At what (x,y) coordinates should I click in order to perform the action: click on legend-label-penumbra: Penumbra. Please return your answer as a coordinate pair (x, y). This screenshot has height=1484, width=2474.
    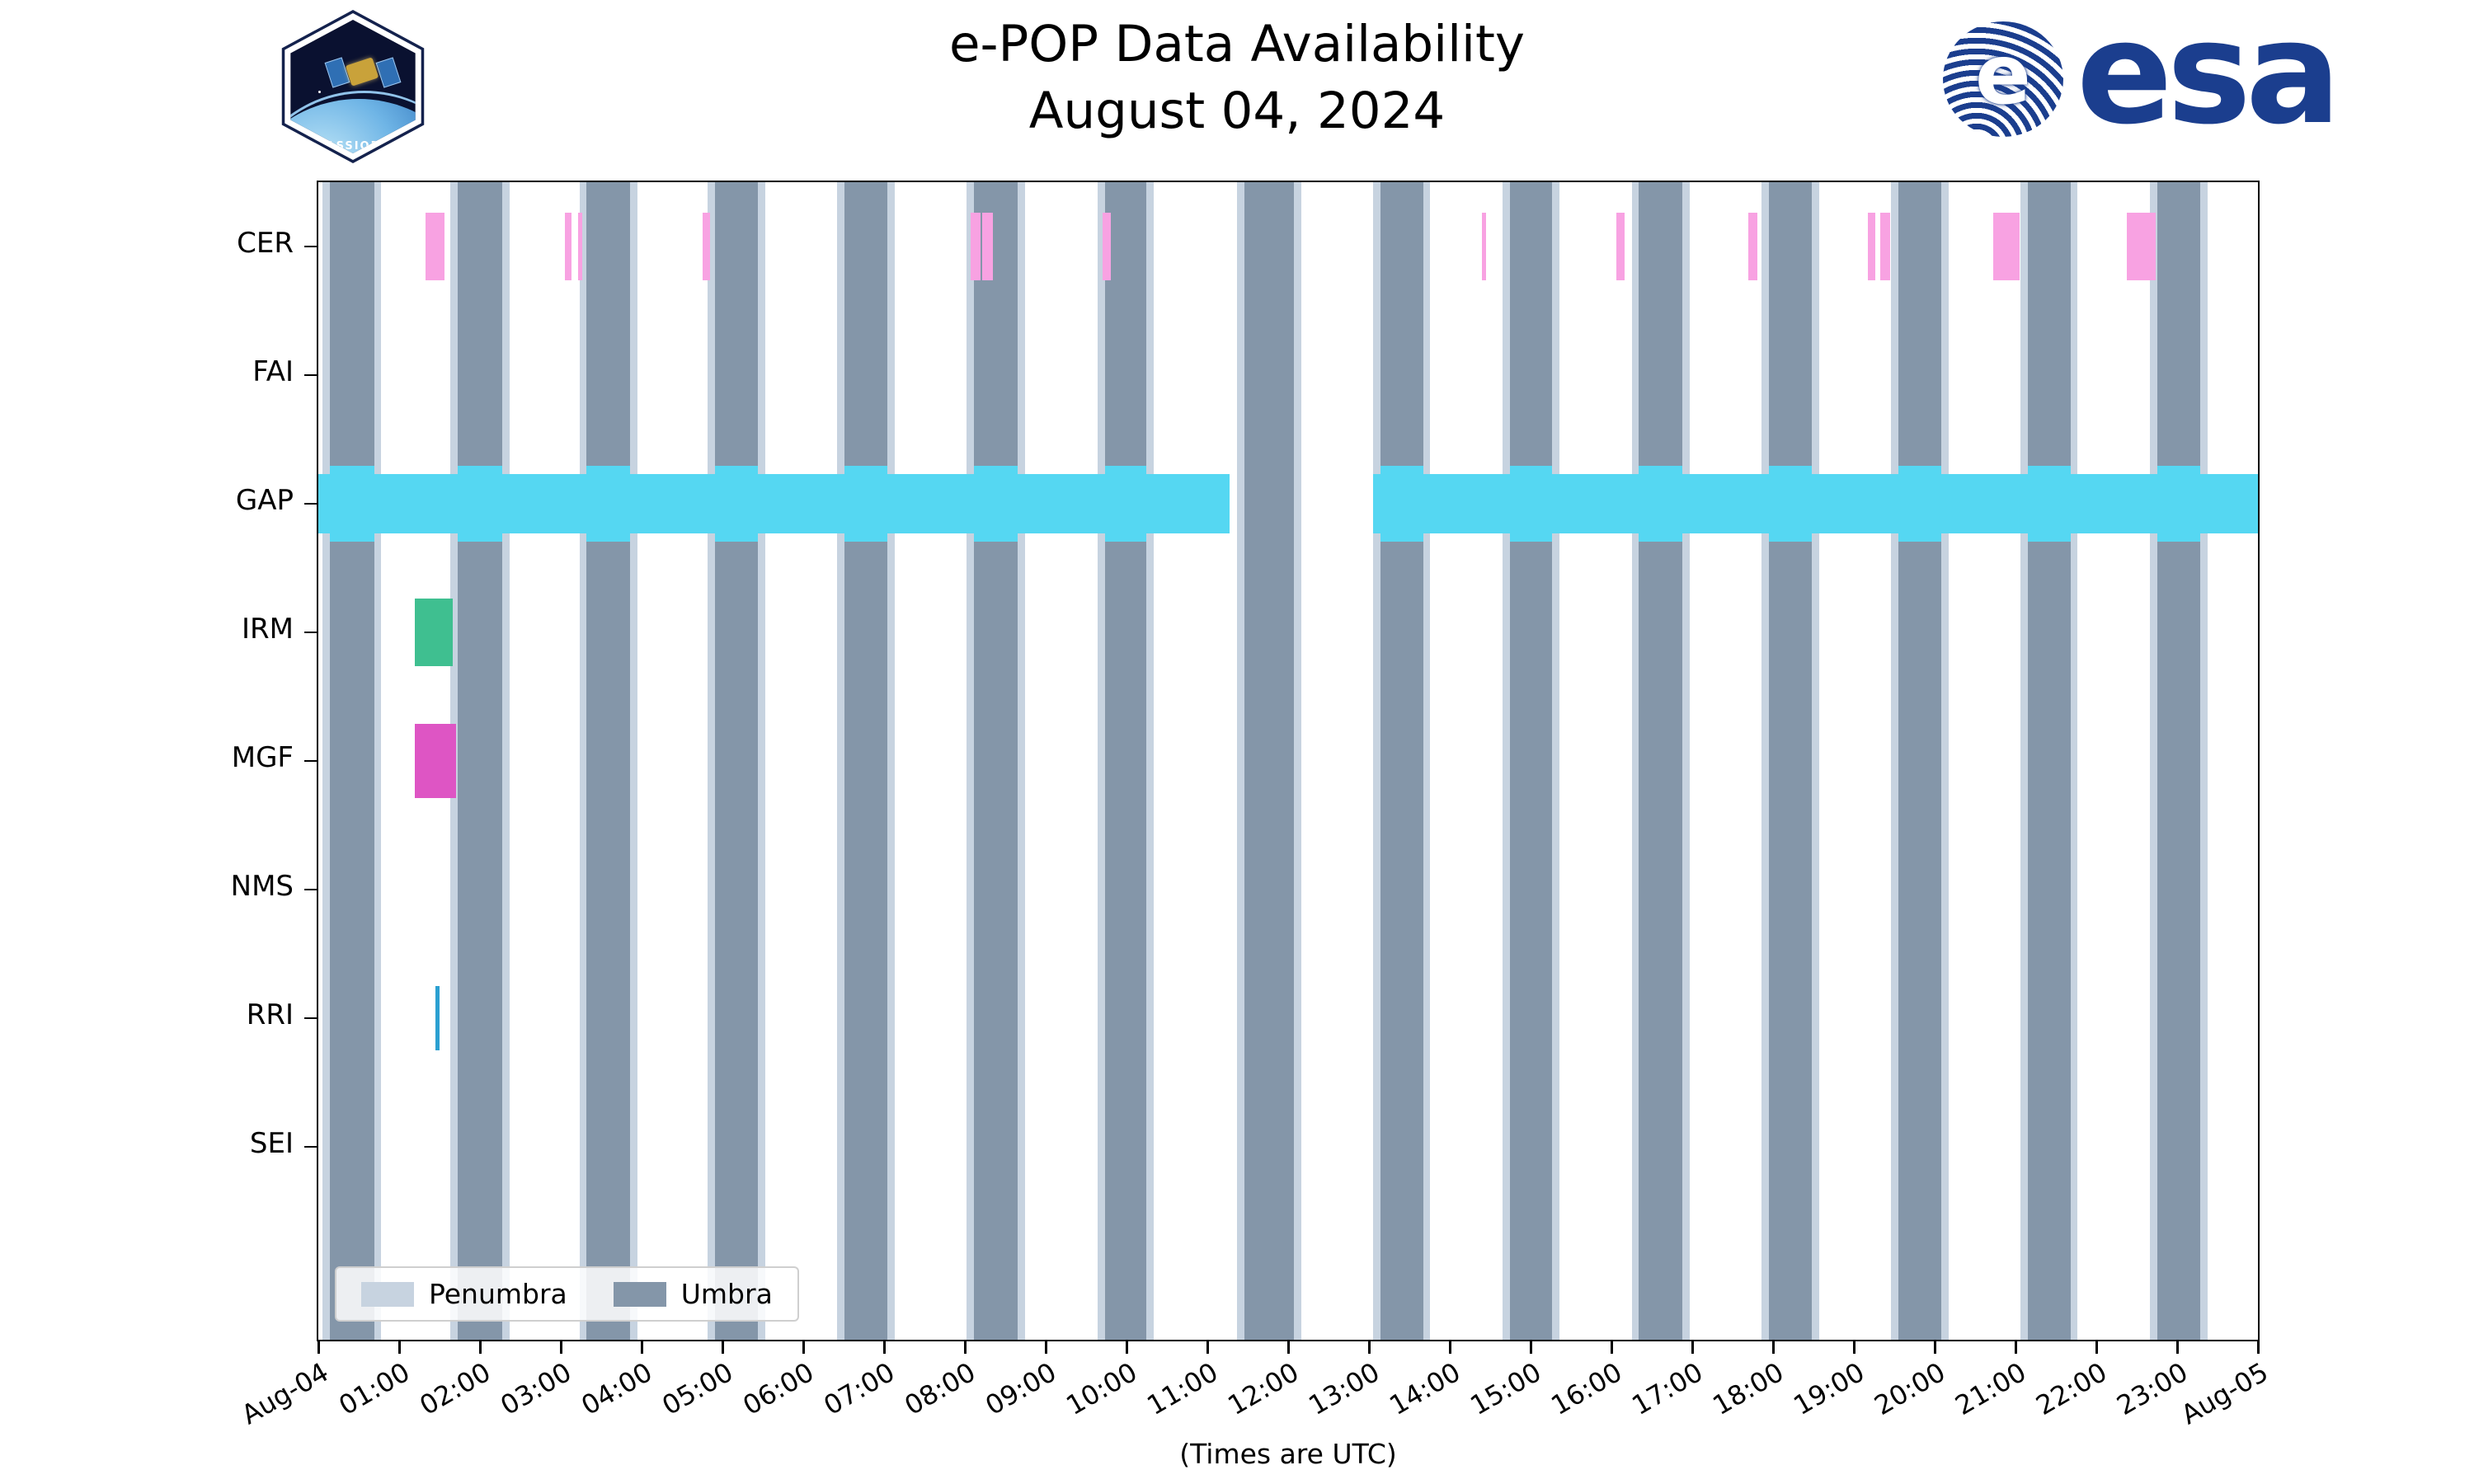
    Looking at the image, I should click on (498, 1294).